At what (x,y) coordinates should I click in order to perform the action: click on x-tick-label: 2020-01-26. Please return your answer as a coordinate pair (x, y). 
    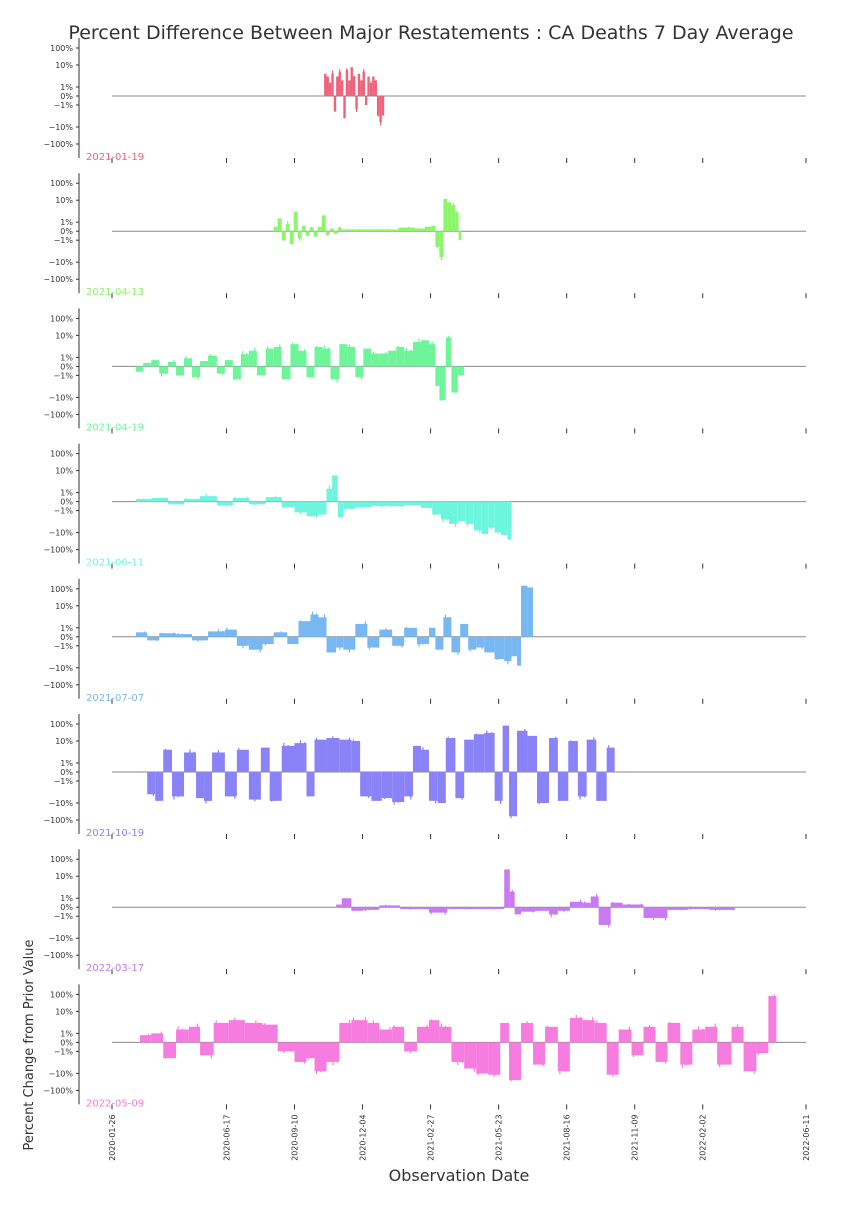
    Looking at the image, I should click on (112, 1137).